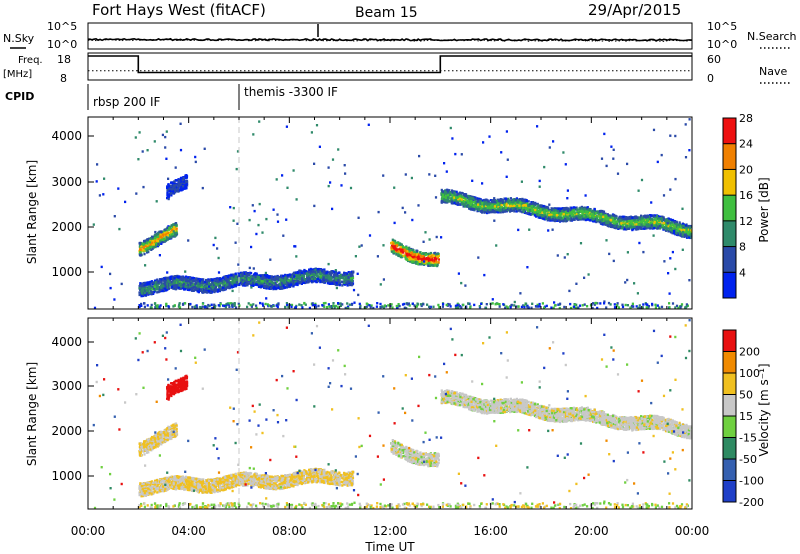 The height and width of the screenshot is (554, 800). I want to click on beam-label: Beam 15, so click(386, 13).